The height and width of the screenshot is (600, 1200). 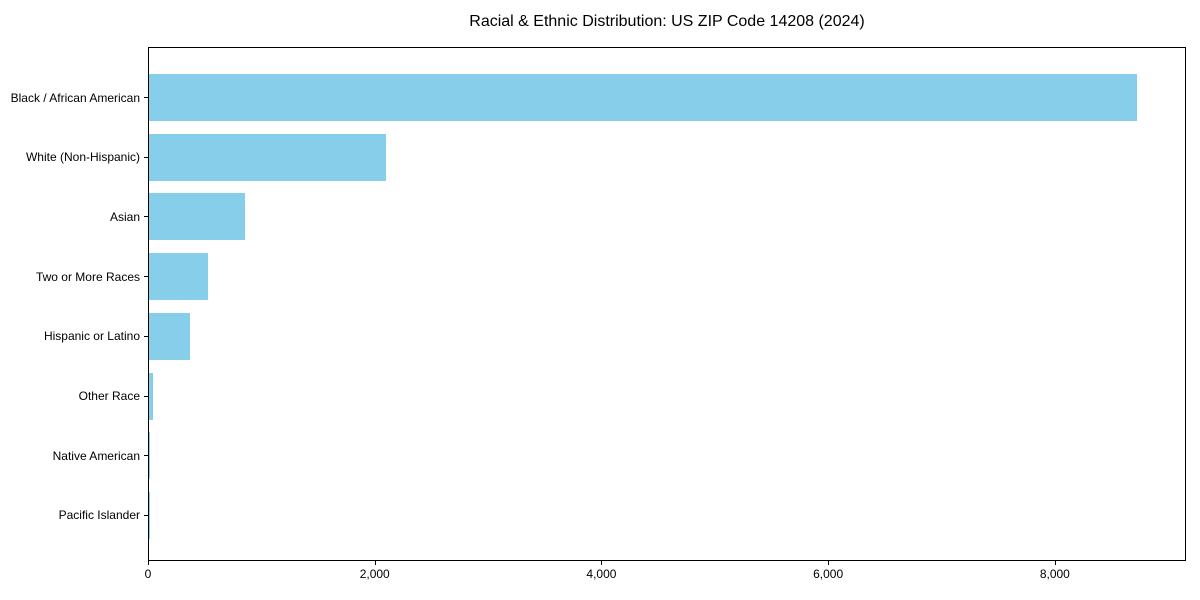 What do you see at coordinates (374, 574) in the screenshot?
I see `x-tick-label: 2,000` at bounding box center [374, 574].